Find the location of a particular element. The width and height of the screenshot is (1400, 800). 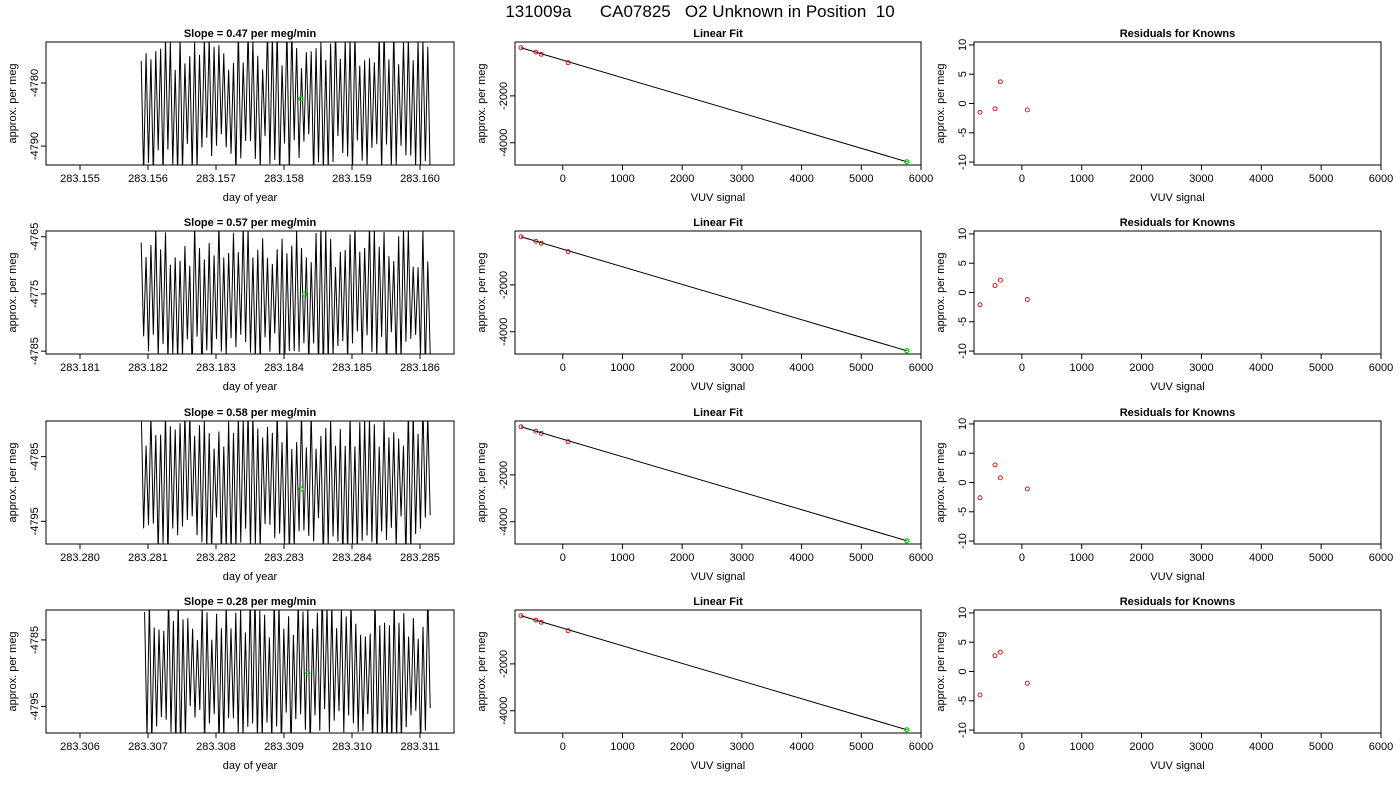

x-tick-label: 2000 is located at coordinates (1141, 179).